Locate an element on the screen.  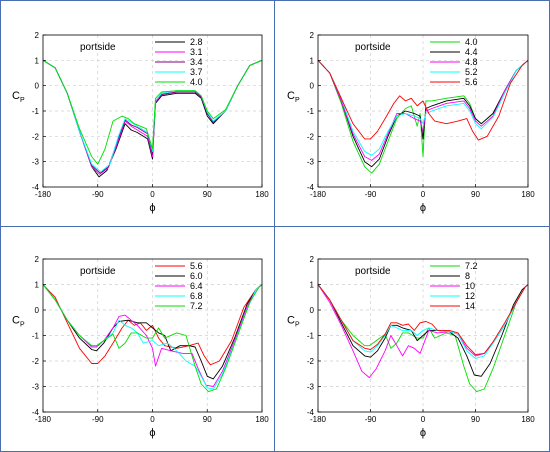
panel-4-x-tick-label: 180 is located at coordinates (528, 419).